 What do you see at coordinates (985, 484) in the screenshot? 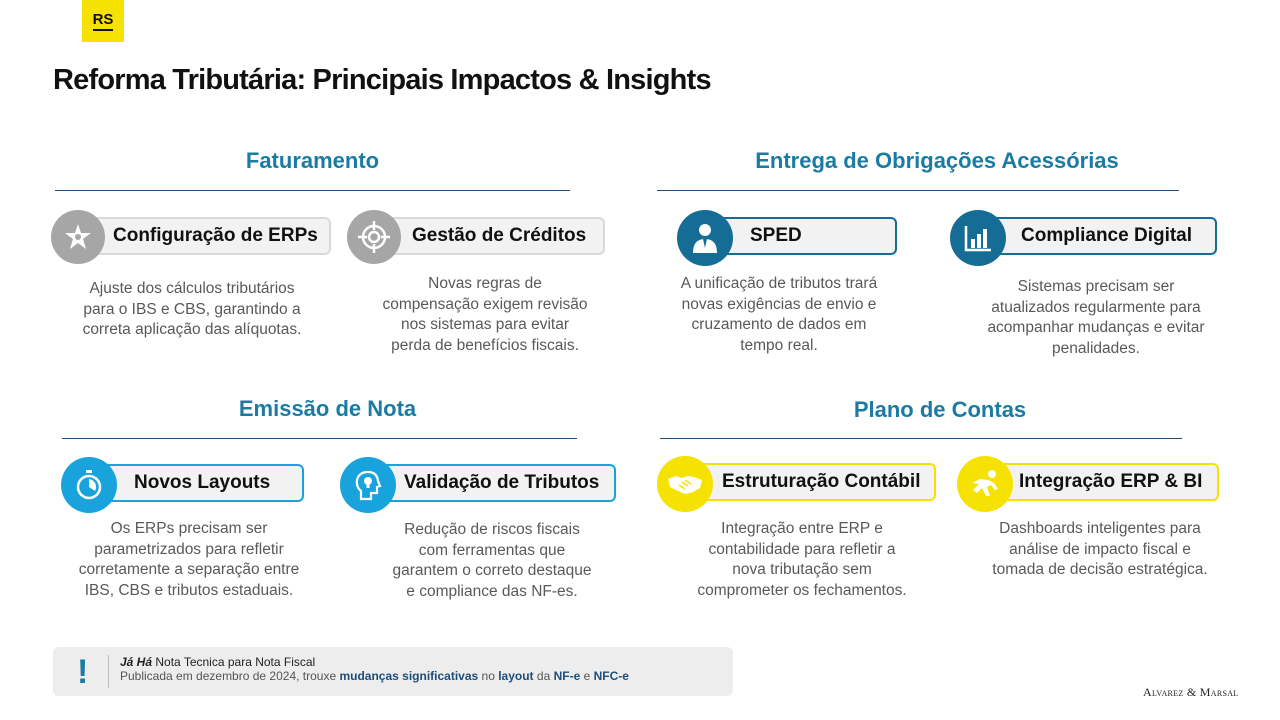
I see `runner-icon` at bounding box center [985, 484].